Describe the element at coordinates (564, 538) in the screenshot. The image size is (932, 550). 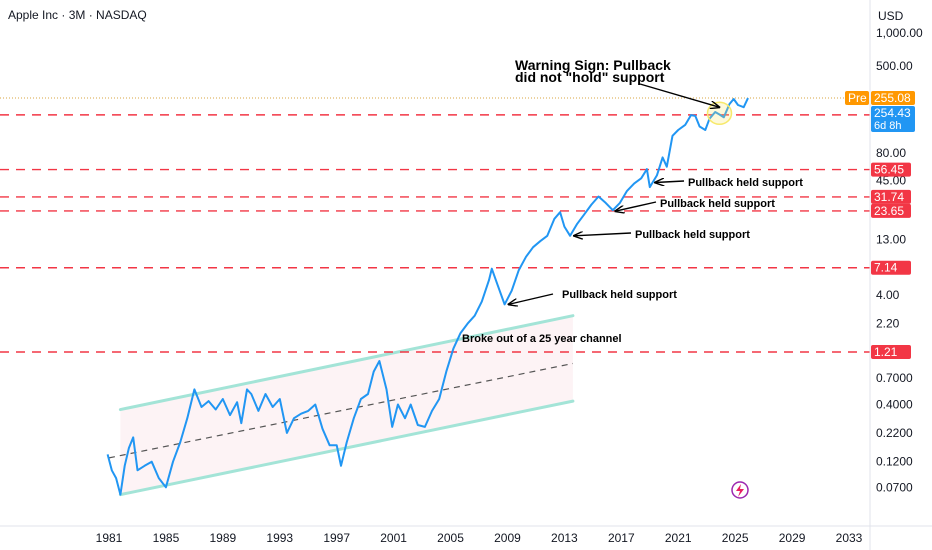
I see `year-tick-label: 2013` at that location.